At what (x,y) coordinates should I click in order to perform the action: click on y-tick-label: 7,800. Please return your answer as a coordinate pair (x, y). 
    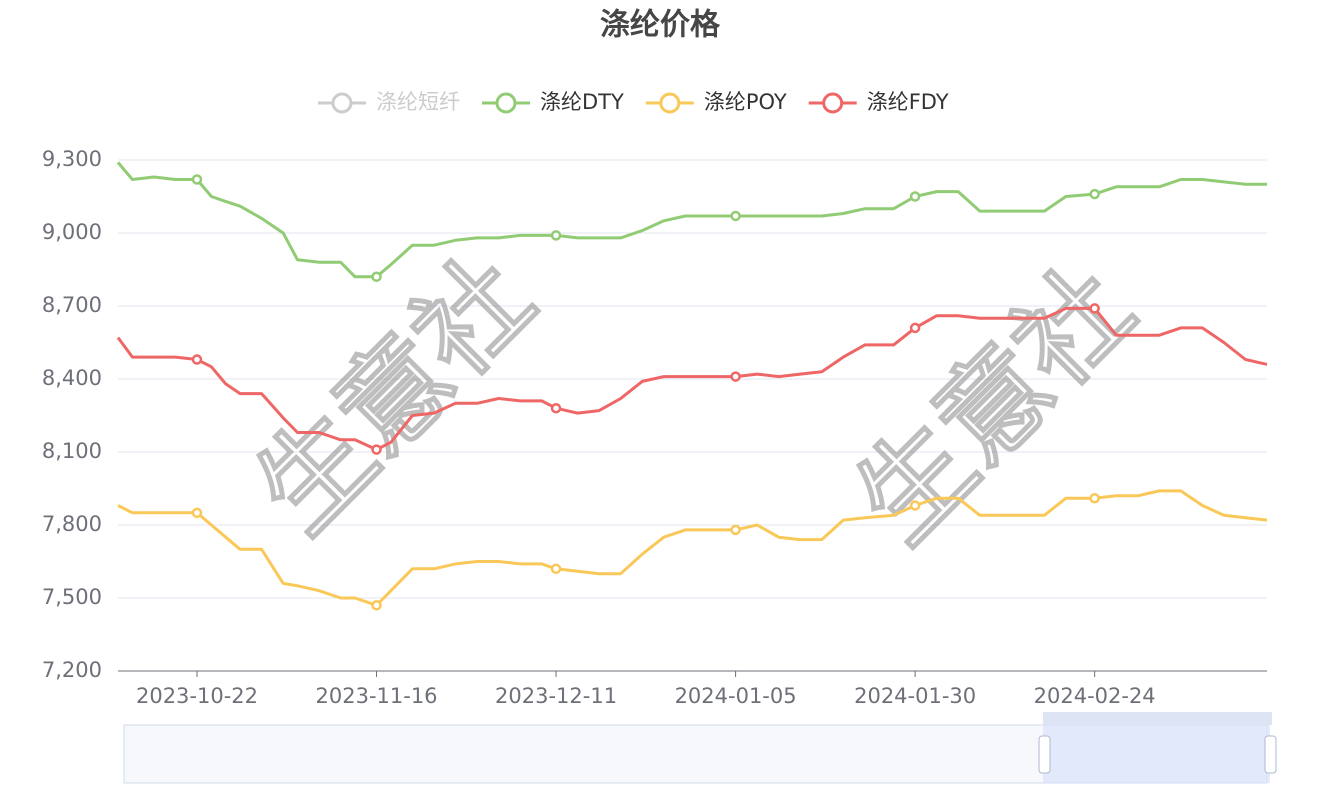
    Looking at the image, I should click on (72, 524).